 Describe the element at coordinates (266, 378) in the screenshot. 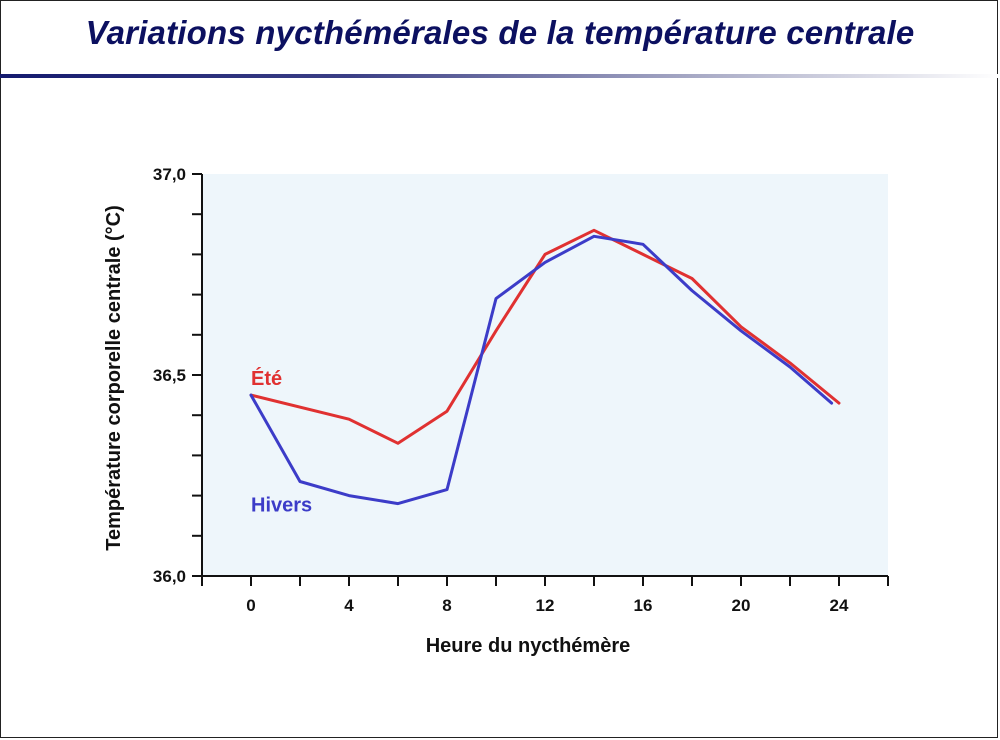

I see `series-label-ete: Été` at that location.